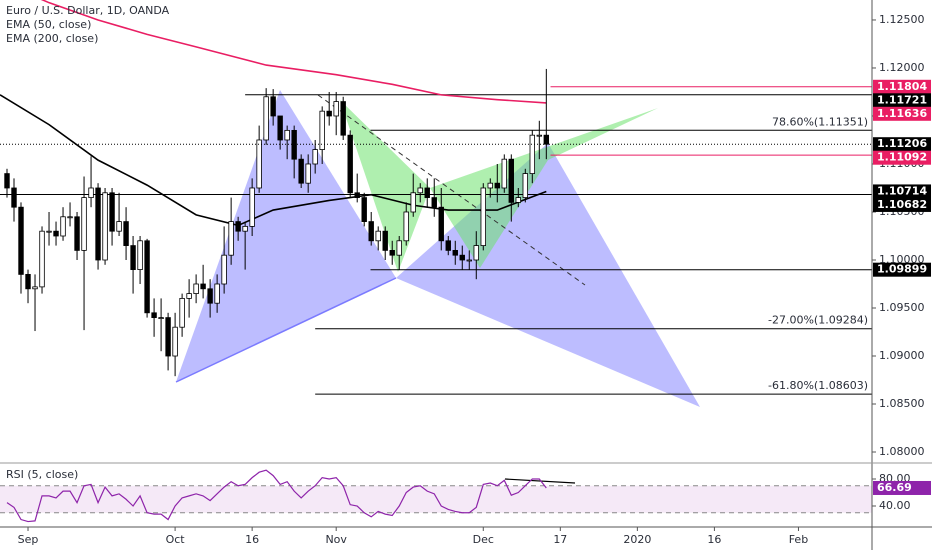  Describe the element at coordinates (88, 10) in the screenshot. I see `chart-title: Euro / U.S. Dollar, 1D, OANDA` at that location.